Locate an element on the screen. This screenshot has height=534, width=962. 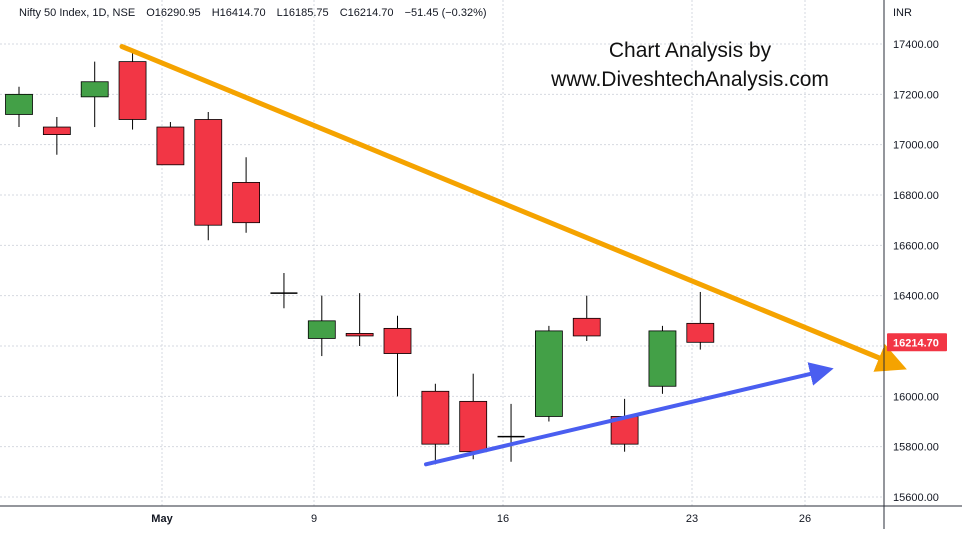
change-value: −51.45 (−0.32%) is located at coordinates (445, 13).